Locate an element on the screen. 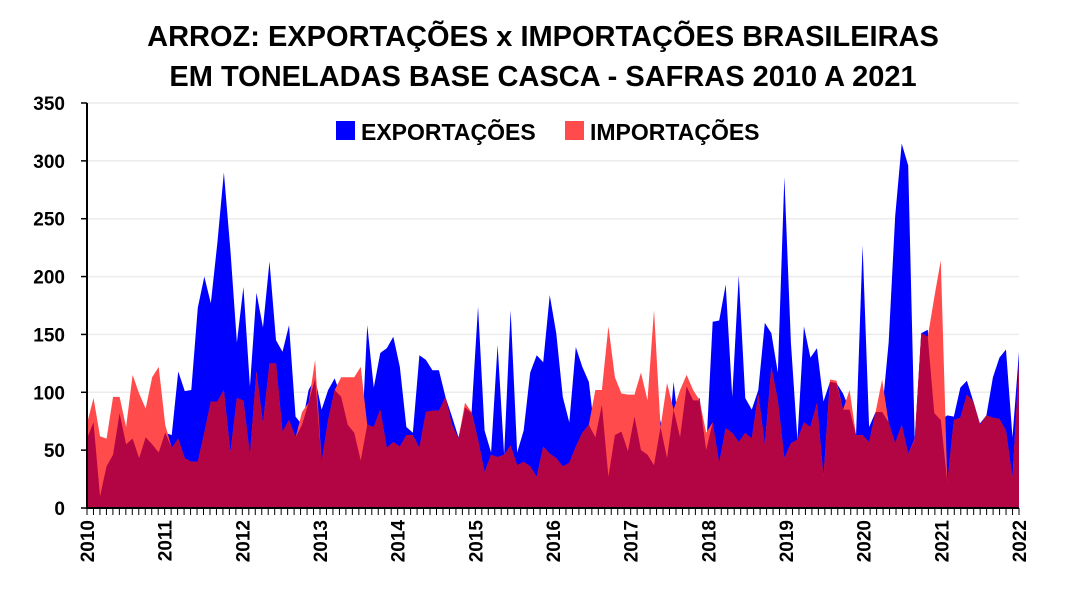 This screenshot has height=590, width=1066. legend-label-imports: IMPORTAÇÕES is located at coordinates (675, 131).